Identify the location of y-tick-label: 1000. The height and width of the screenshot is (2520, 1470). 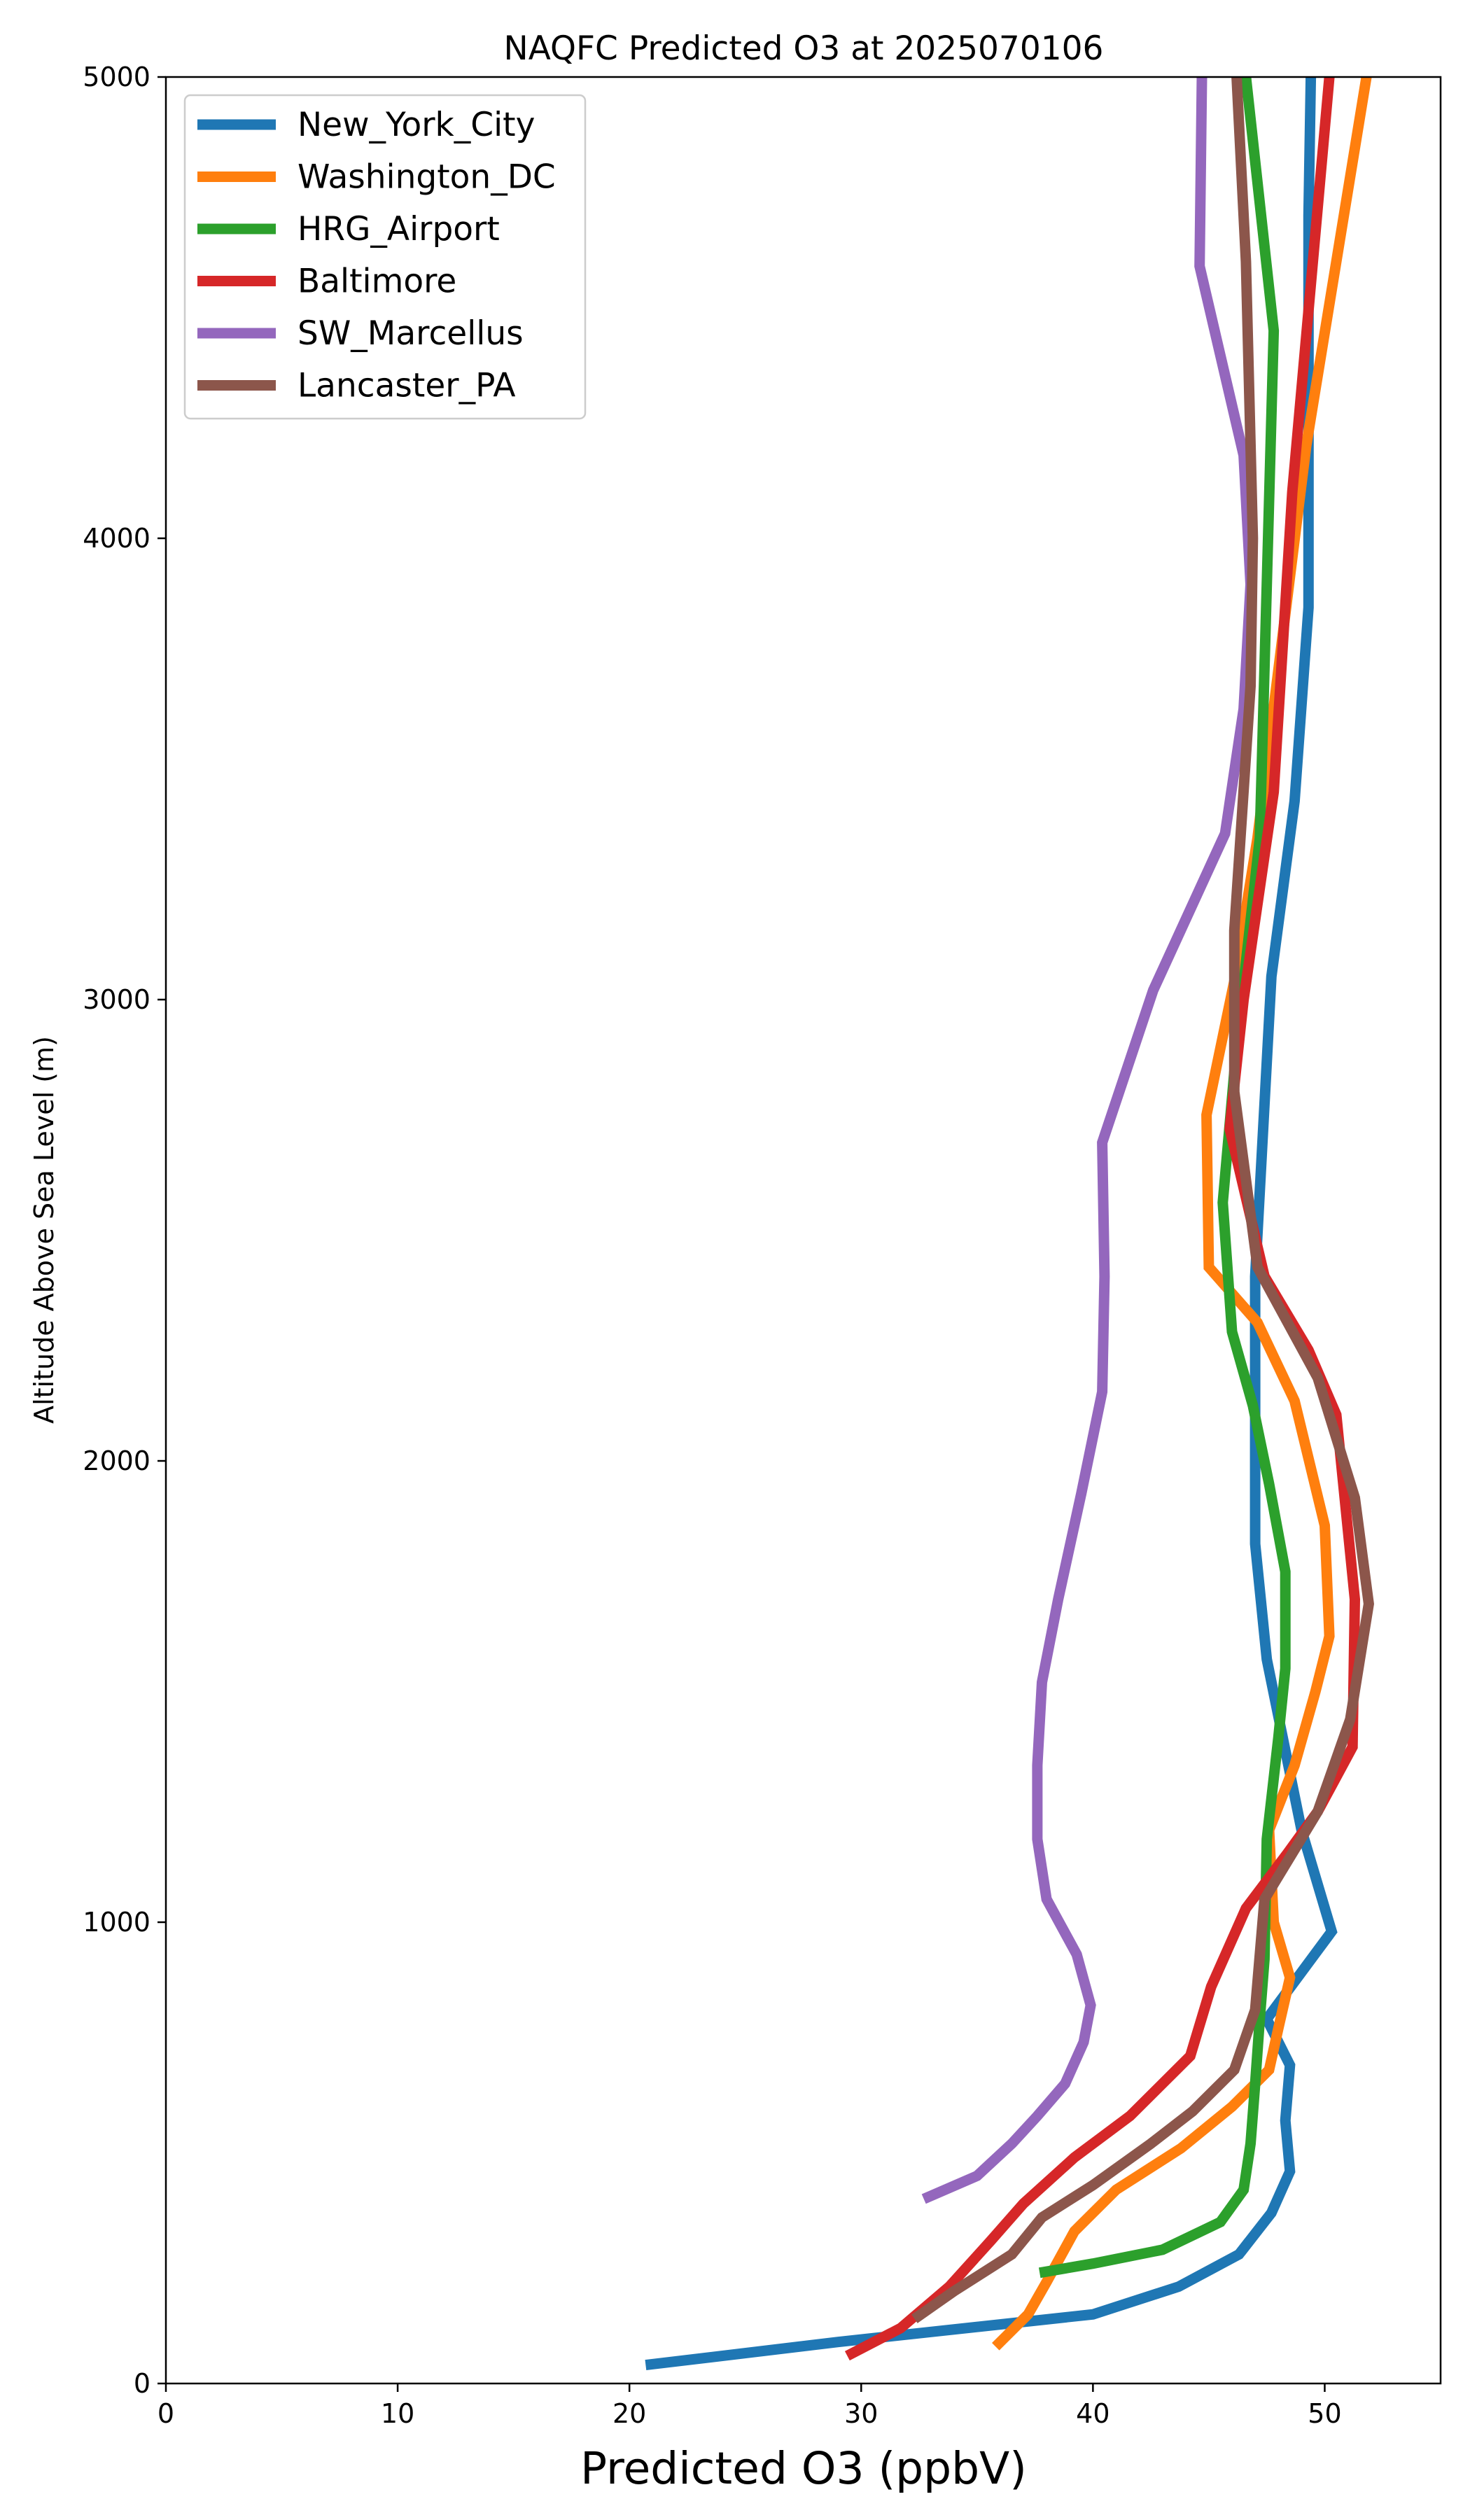
(116, 1922).